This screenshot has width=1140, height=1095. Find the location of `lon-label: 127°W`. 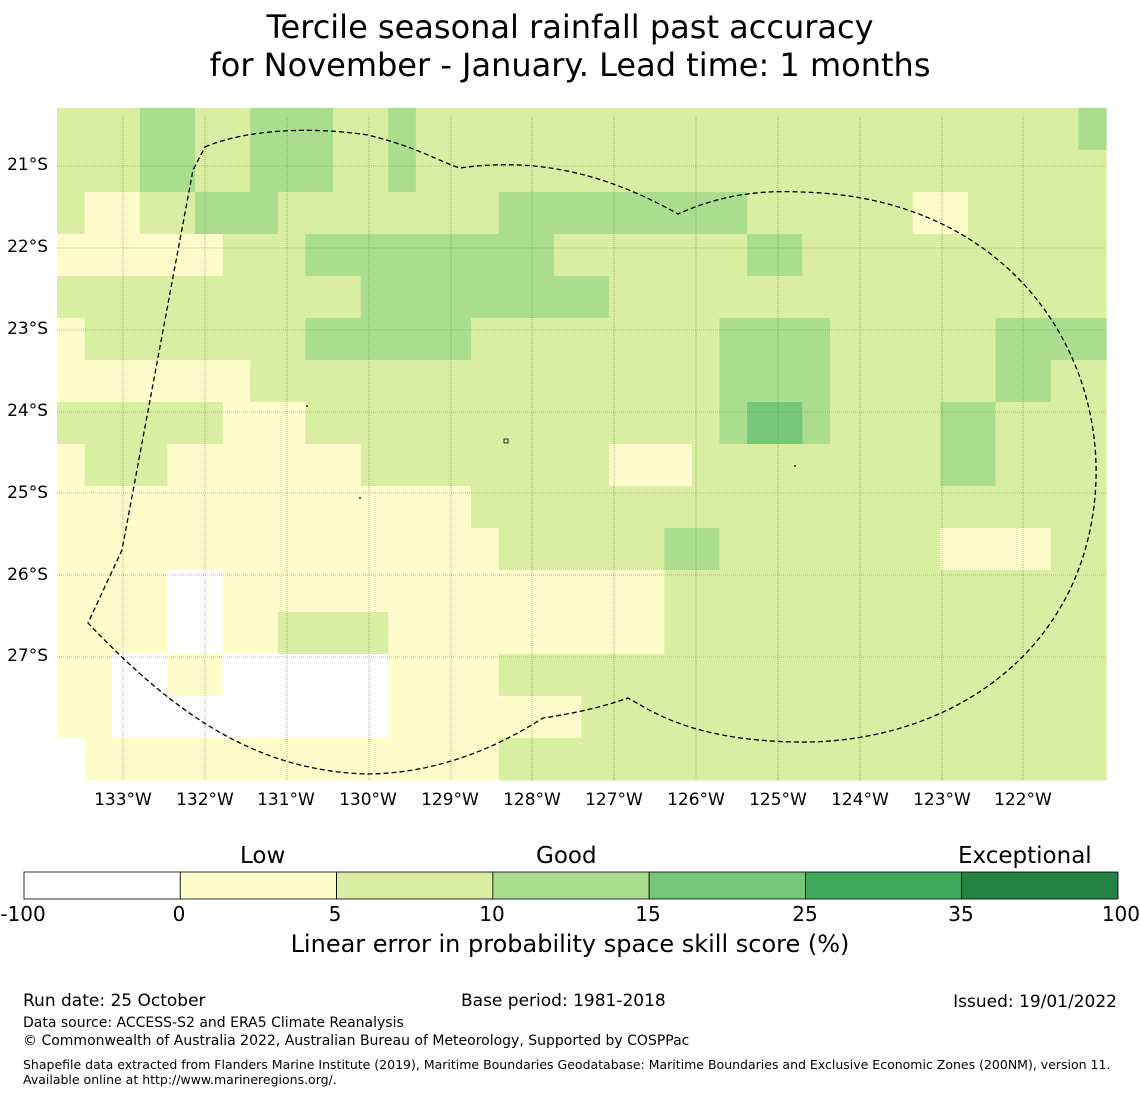

lon-label: 127°W is located at coordinates (614, 800).